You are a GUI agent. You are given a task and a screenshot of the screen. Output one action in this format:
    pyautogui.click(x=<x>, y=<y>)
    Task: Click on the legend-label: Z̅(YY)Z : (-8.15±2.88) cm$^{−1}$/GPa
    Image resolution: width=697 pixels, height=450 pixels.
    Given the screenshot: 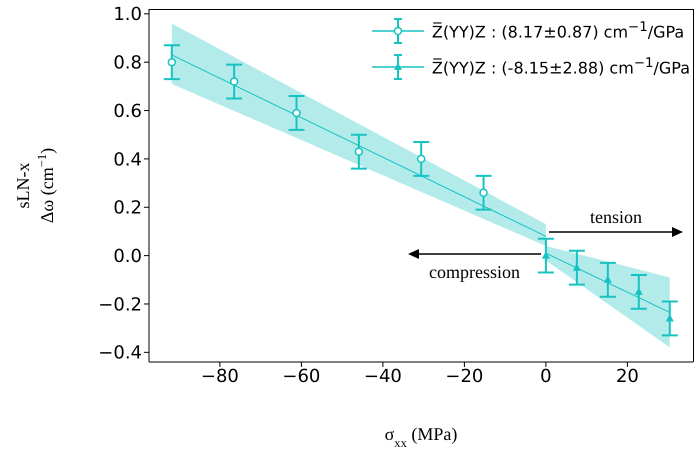 What is the action you would take?
    pyautogui.click(x=561, y=67)
    